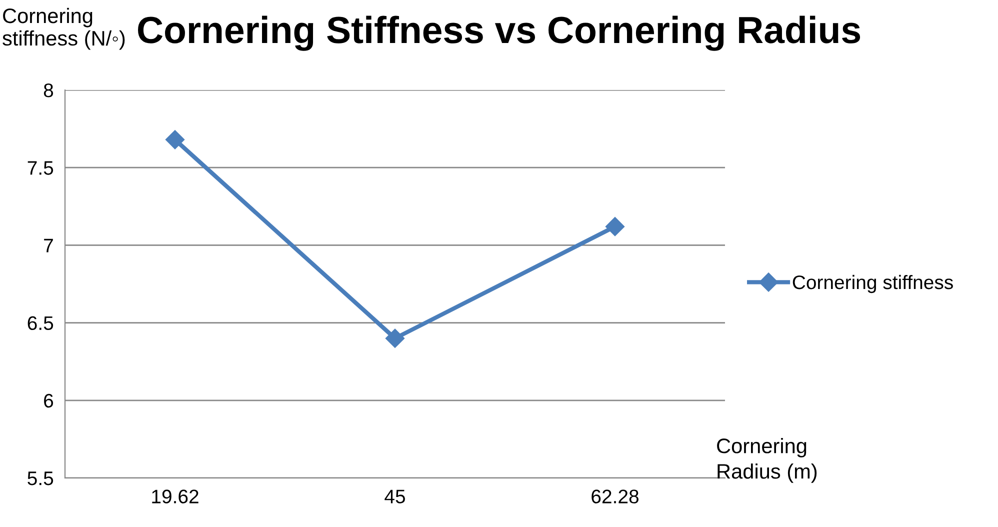 This screenshot has width=998, height=527. What do you see at coordinates (615, 497) in the screenshot?
I see `x-tick-label: 62.28` at bounding box center [615, 497].